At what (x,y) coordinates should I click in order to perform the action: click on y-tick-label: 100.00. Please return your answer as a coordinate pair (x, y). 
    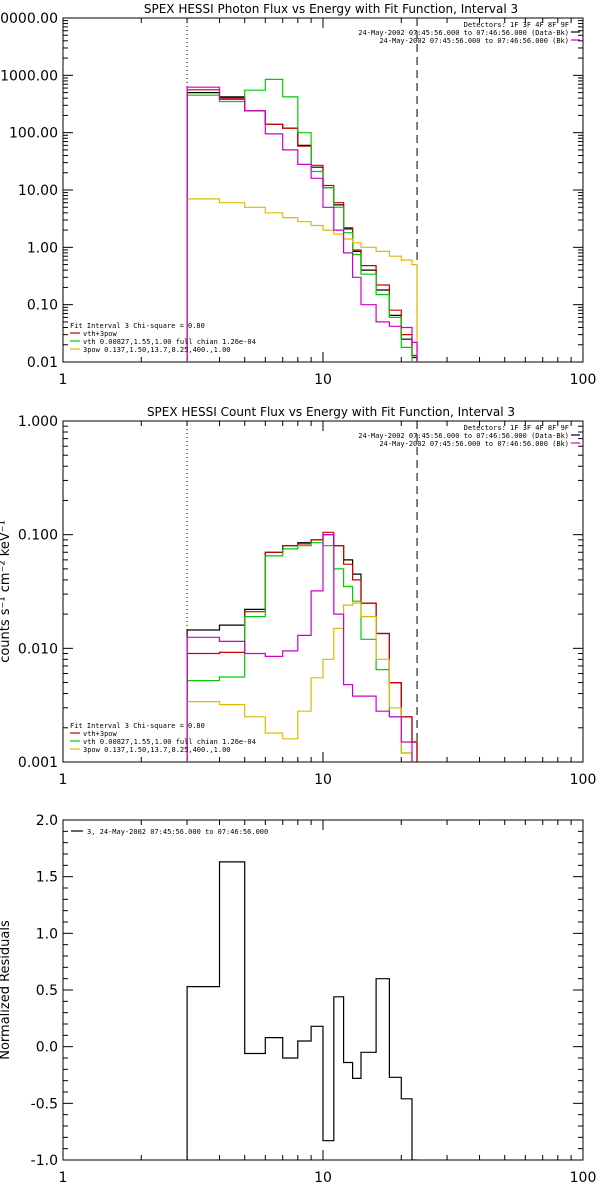
    Looking at the image, I should click on (33, 134).